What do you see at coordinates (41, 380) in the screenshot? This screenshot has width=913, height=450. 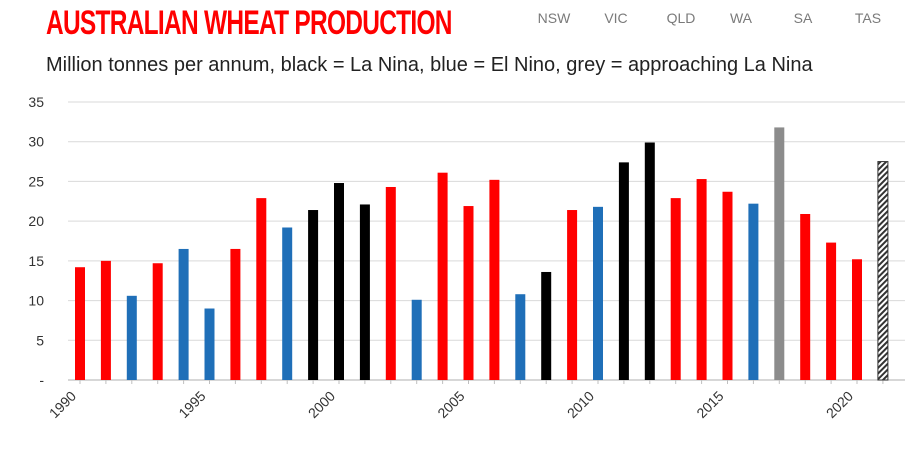 I see `y-tick-label: -` at bounding box center [41, 380].